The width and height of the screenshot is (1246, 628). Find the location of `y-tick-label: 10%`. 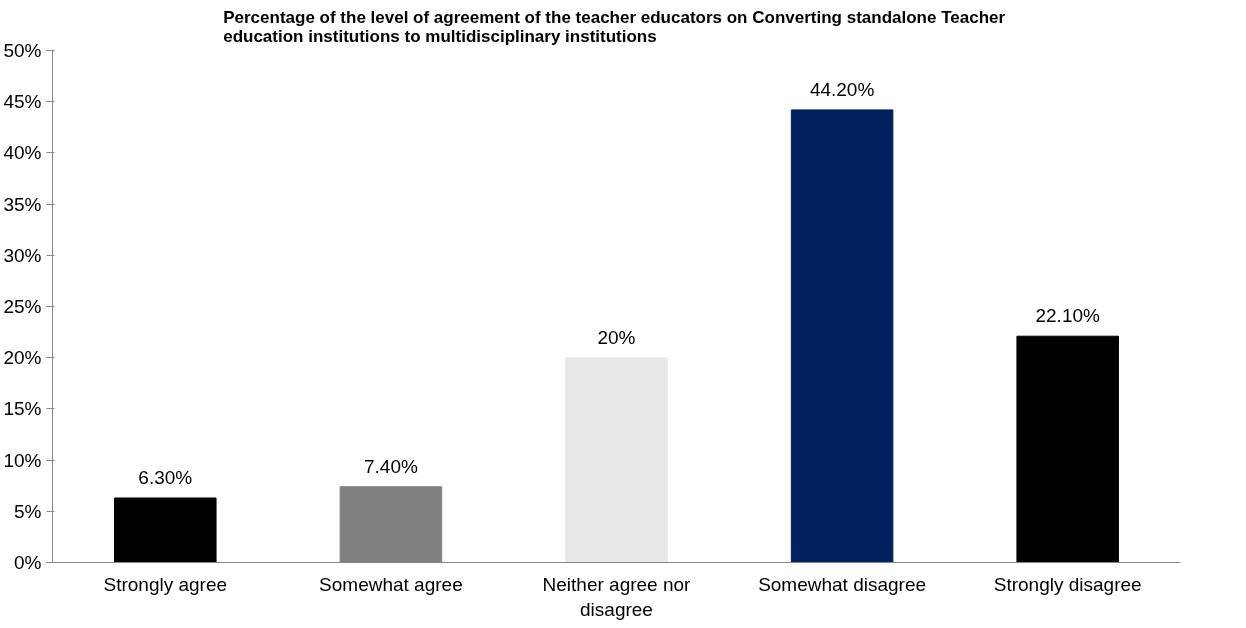

y-tick-label: 10% is located at coordinates (22, 460).